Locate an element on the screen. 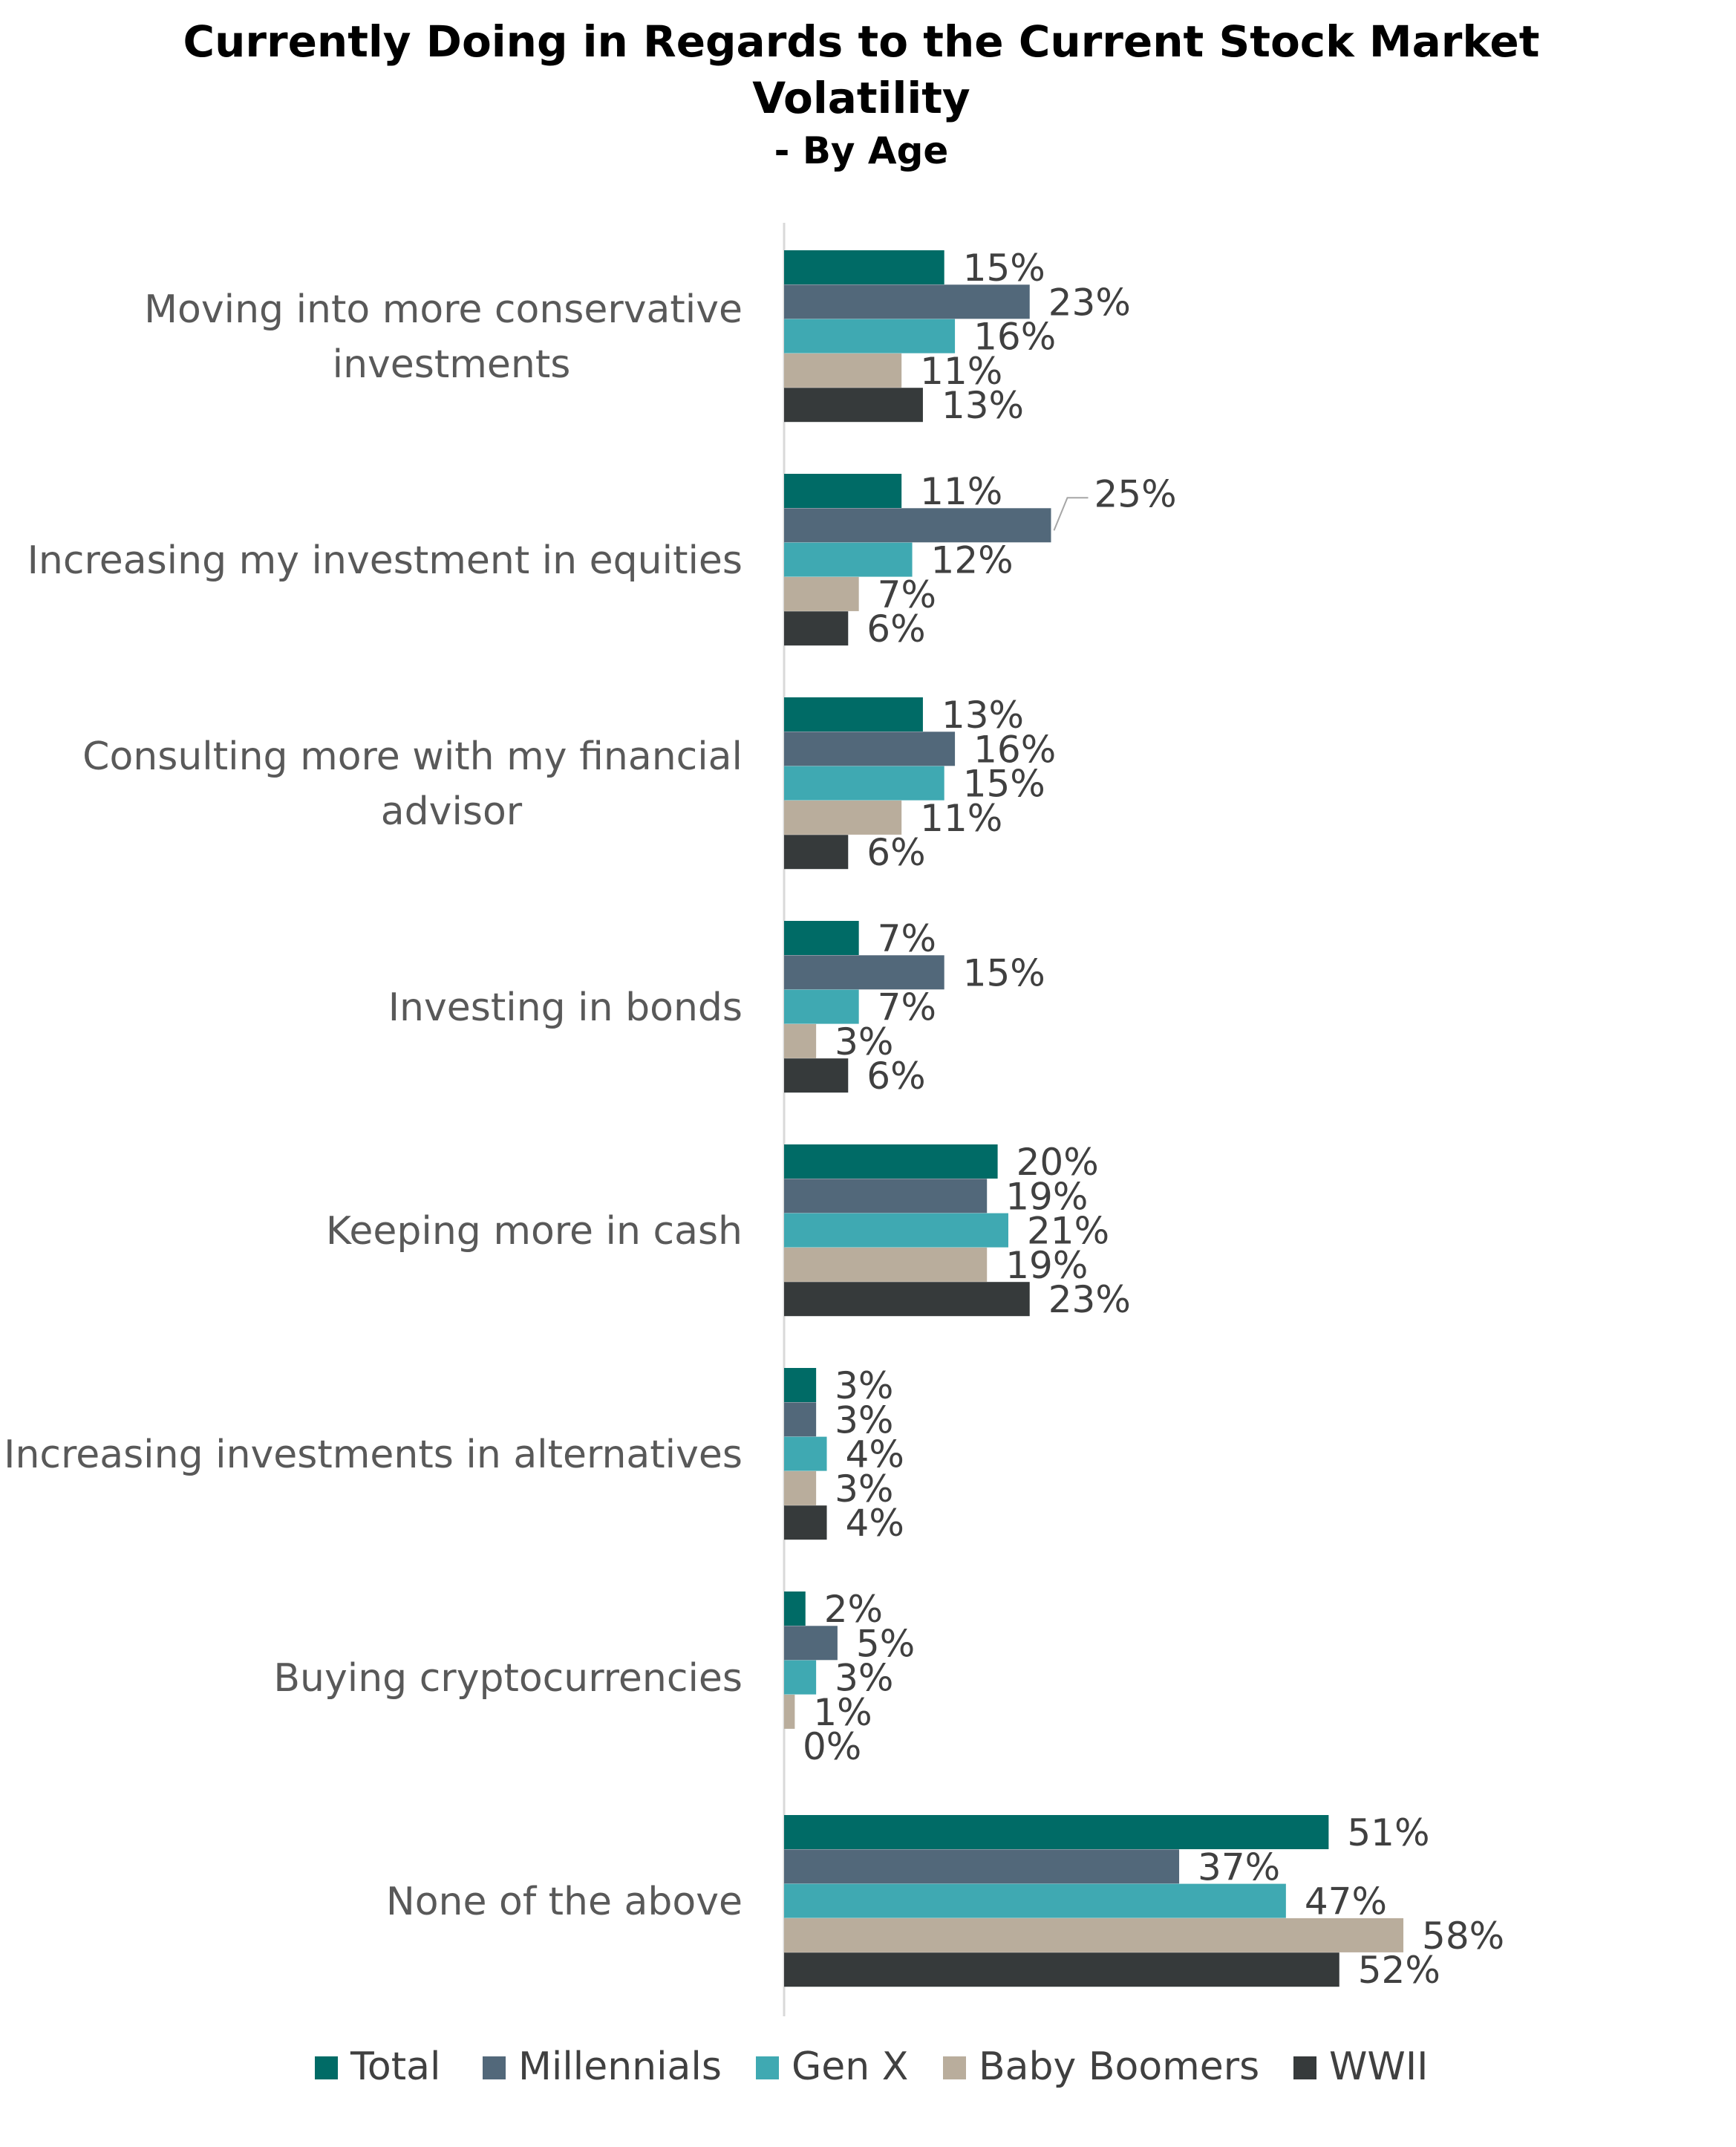 The image size is (1736, 2147). category-label: advisor is located at coordinates (452, 811).